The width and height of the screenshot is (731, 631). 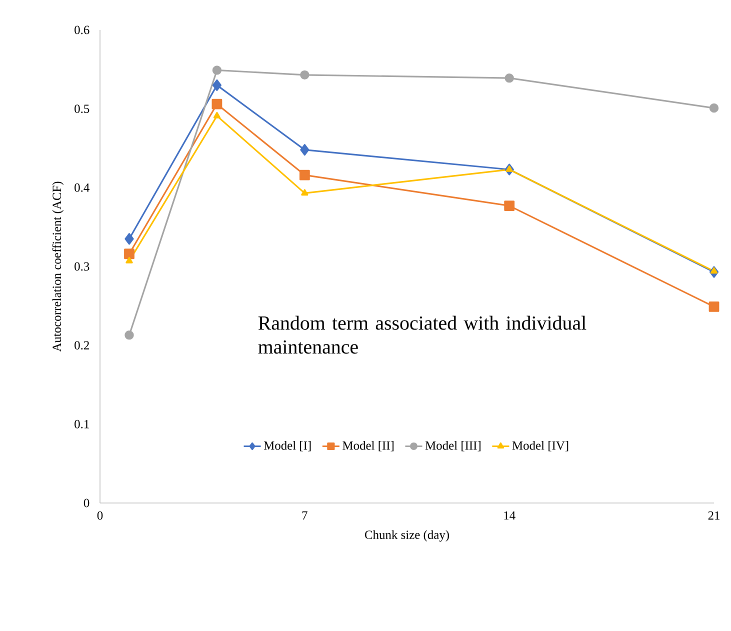 I want to click on x-tick-label: 14, so click(x=510, y=515).